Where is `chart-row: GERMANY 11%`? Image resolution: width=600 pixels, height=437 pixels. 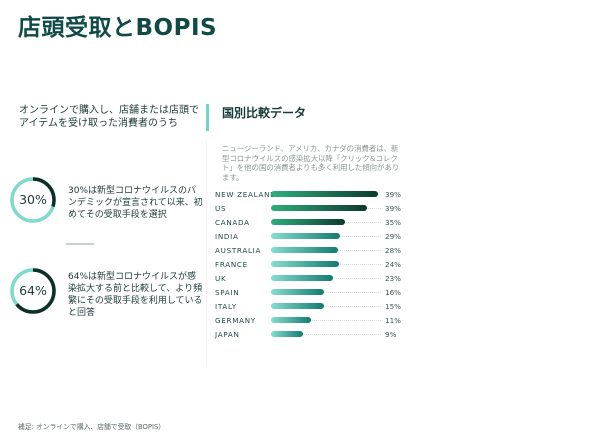
chart-row: GERMANY 11% is located at coordinates (310, 321).